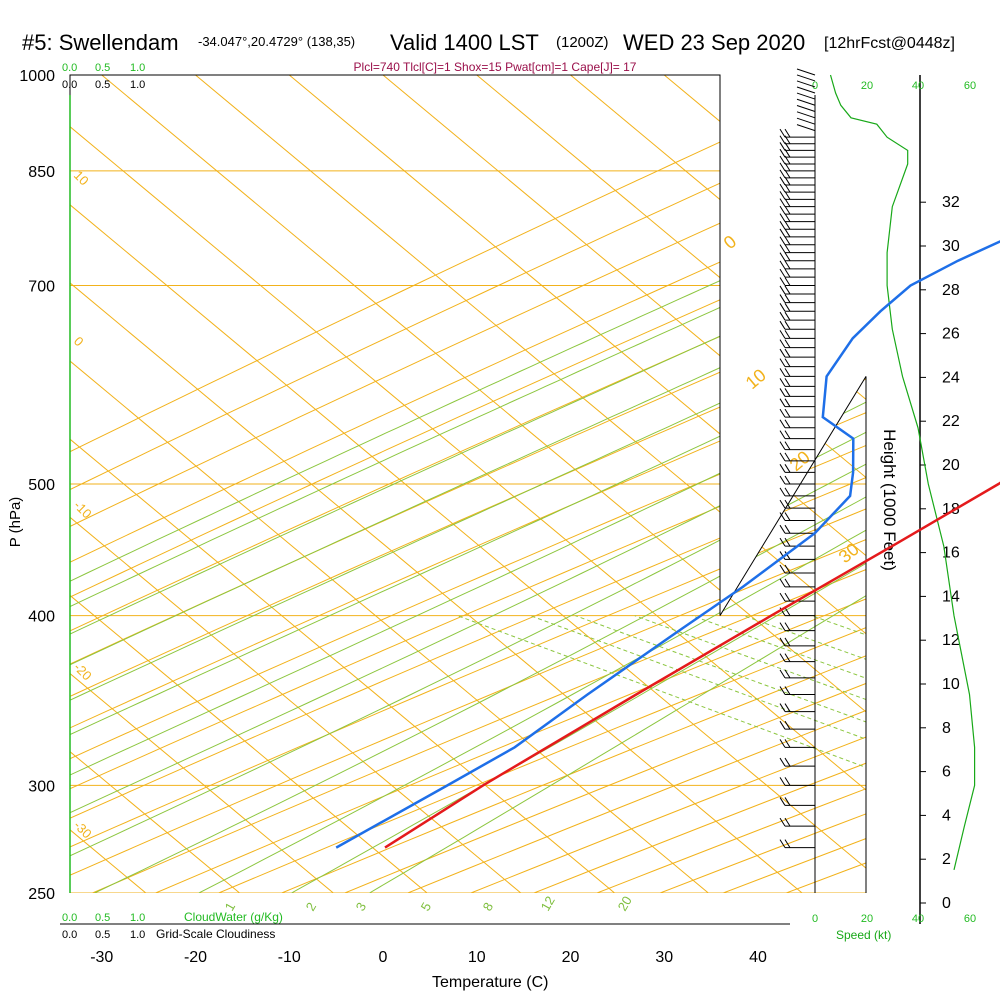 The height and width of the screenshot is (1000, 1000). What do you see at coordinates (426, 907) in the screenshot?
I see `mixing-ratio-label: 5` at bounding box center [426, 907].